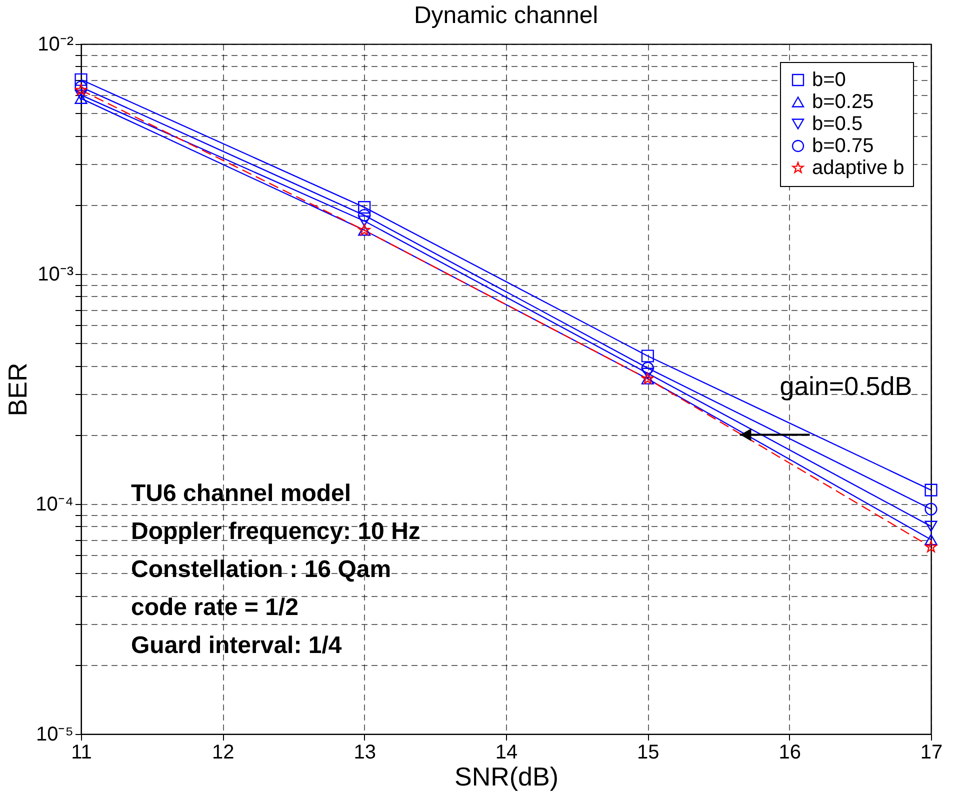 This screenshot has width=963, height=805. What do you see at coordinates (843, 146) in the screenshot?
I see `legend-label: b=0.75` at bounding box center [843, 146].